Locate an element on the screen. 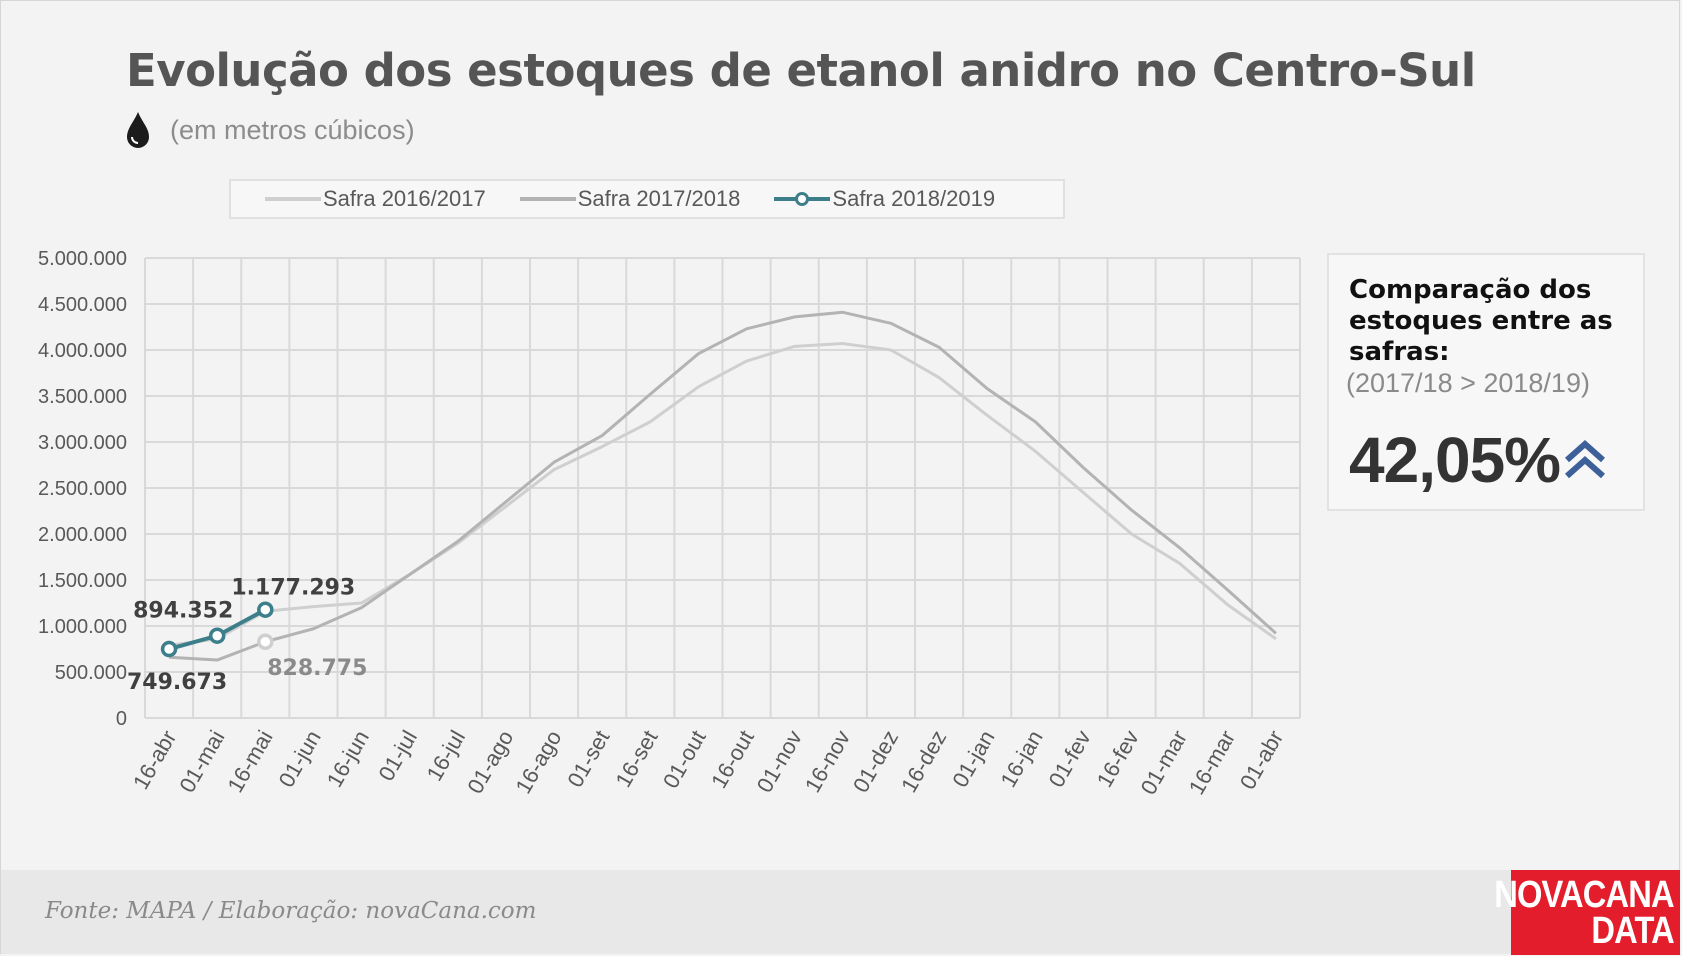 This screenshot has width=1682, height=956. drop-icon is located at coordinates (138, 130).